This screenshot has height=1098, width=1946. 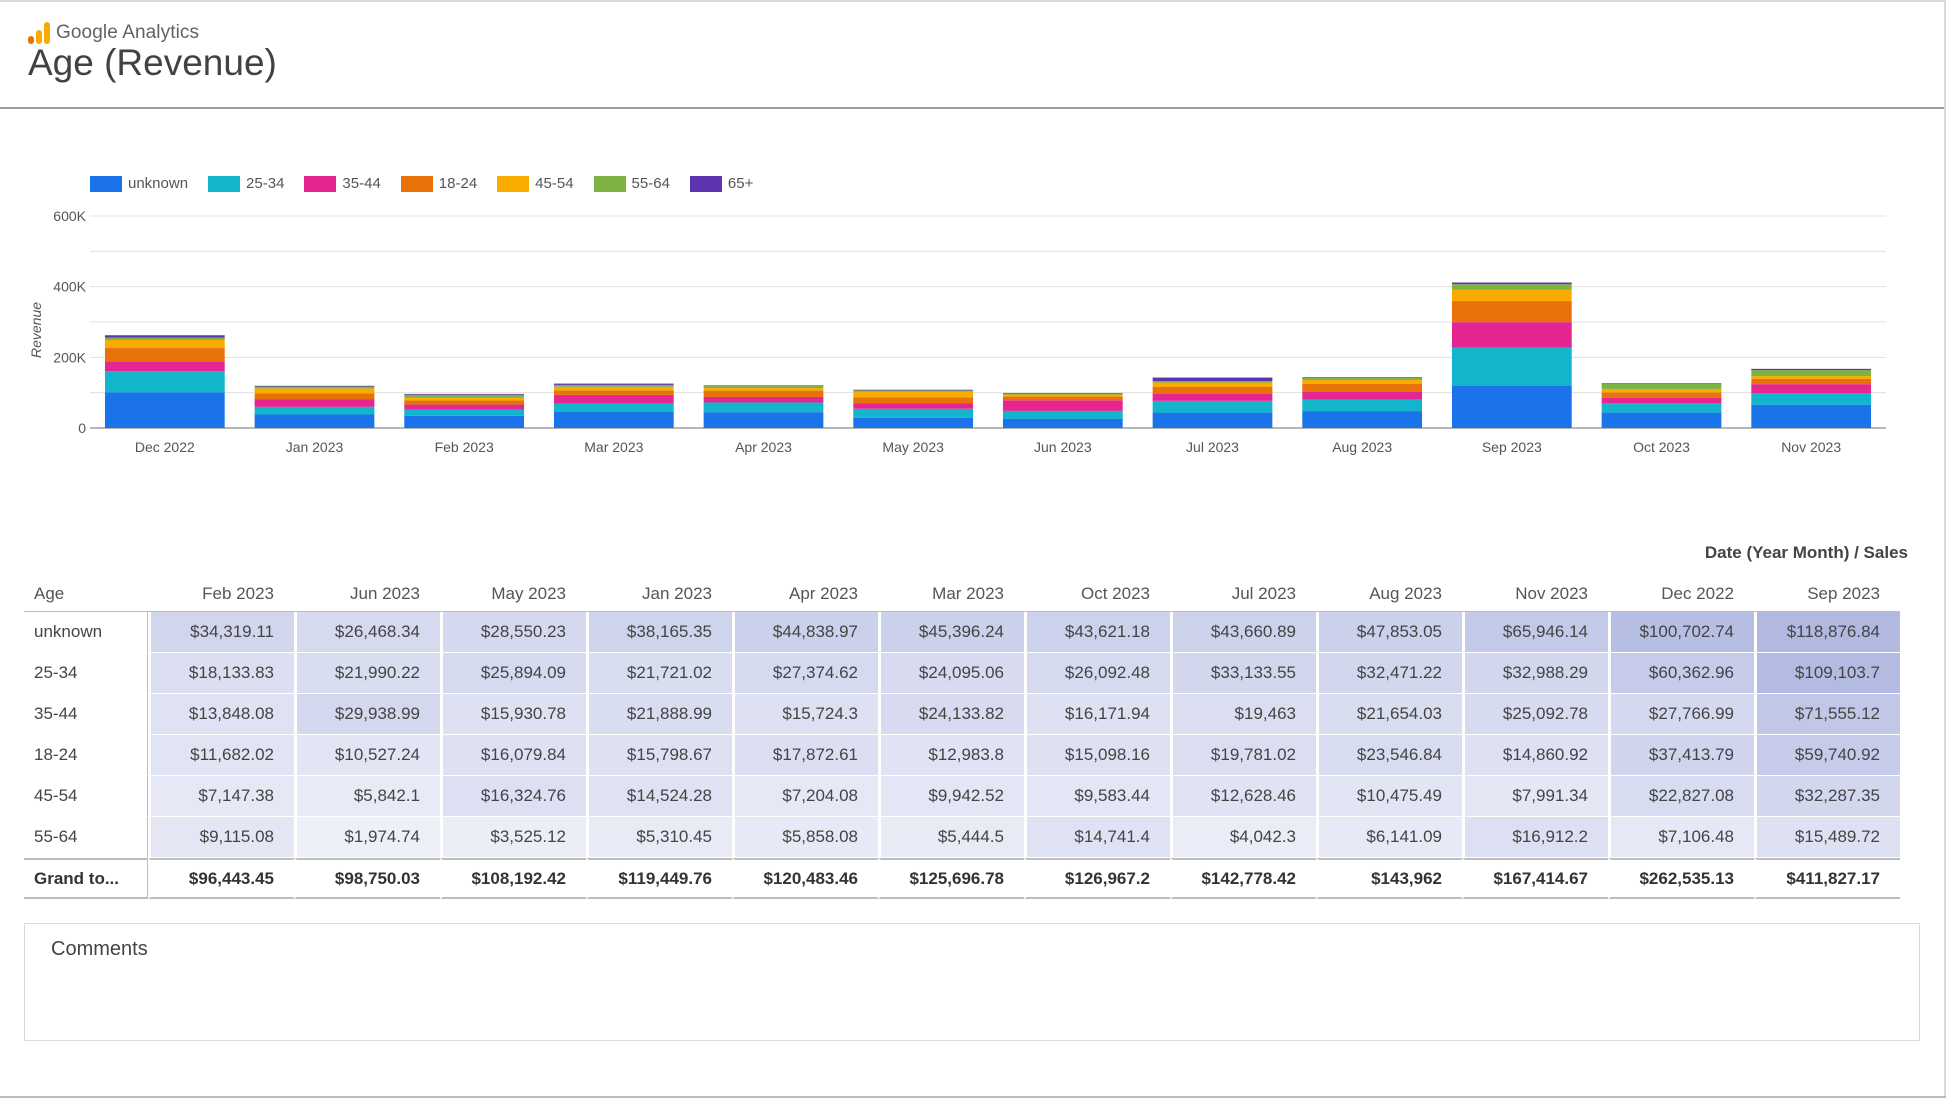 I want to click on table-cell: $9,115.08, so click(x=221, y=837).